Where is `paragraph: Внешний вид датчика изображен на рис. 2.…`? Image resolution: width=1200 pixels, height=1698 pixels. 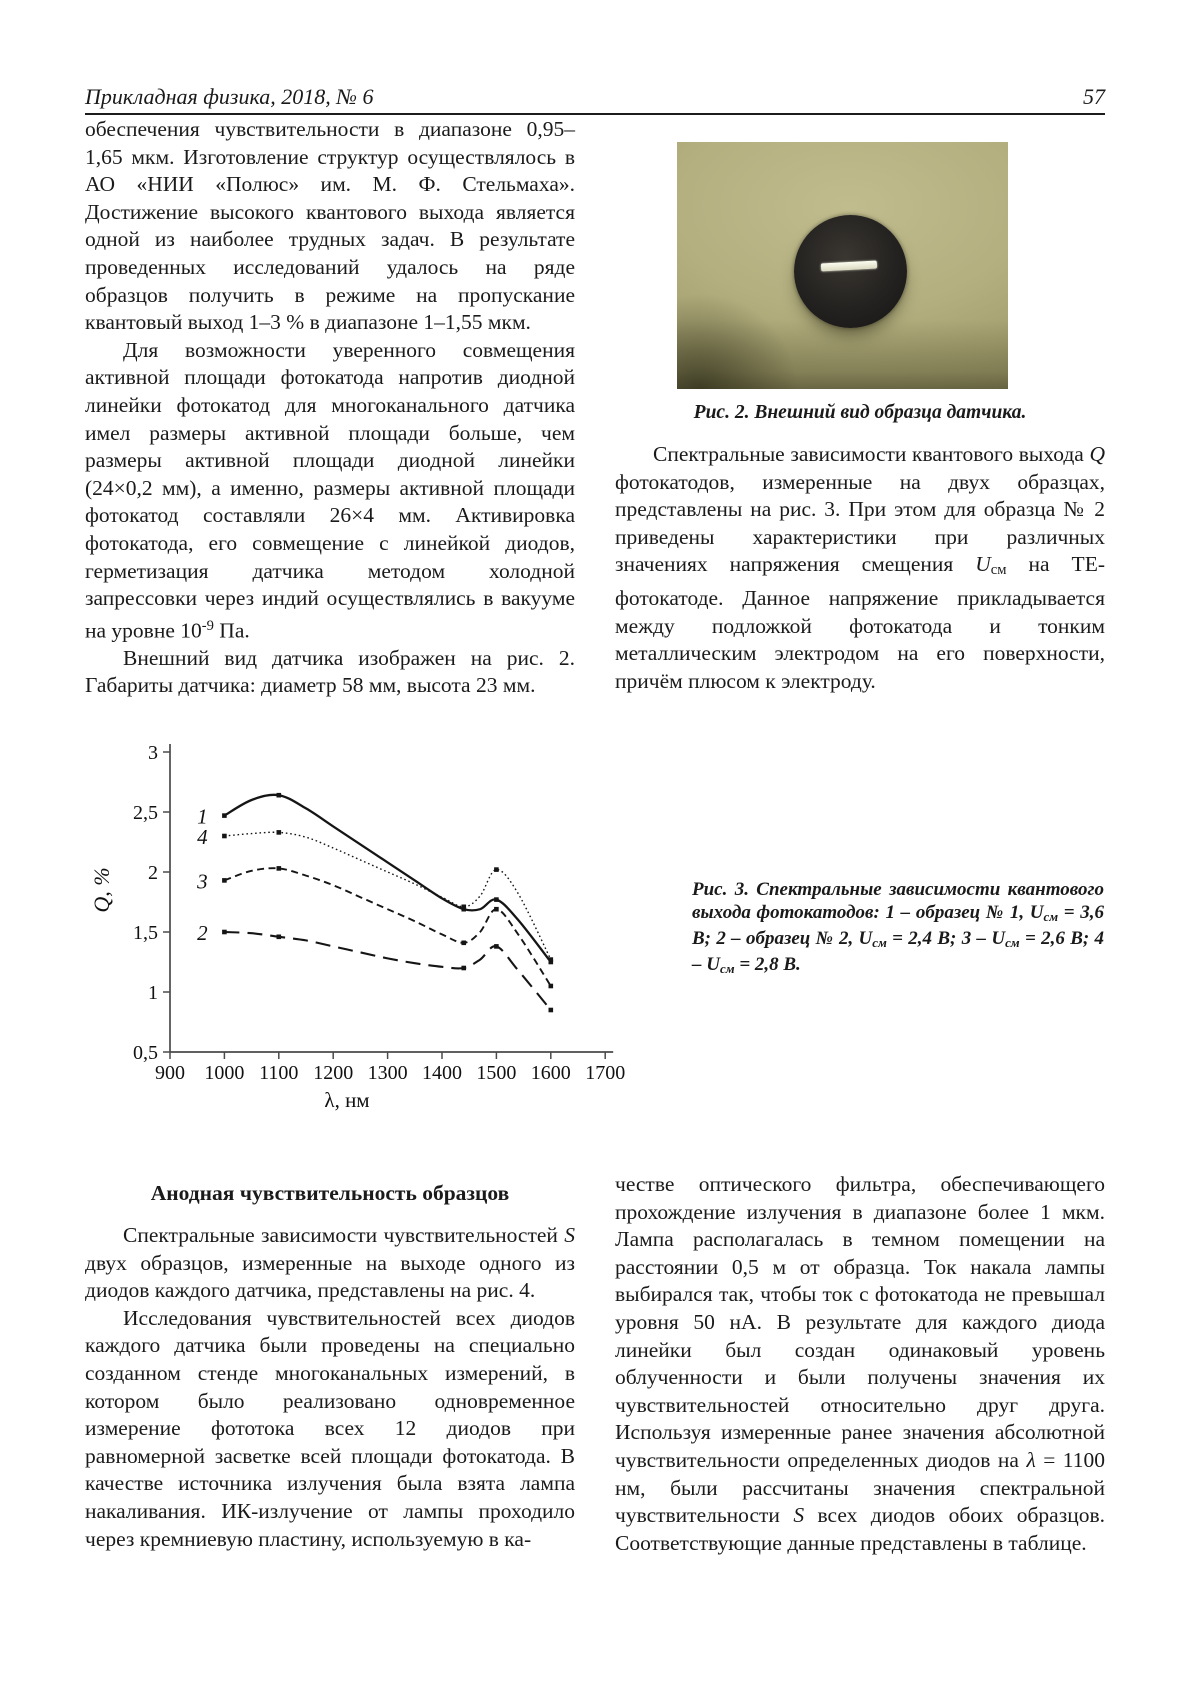
paragraph: Внешний вид датчика изображен на рис. 2.… is located at coordinates (330, 671).